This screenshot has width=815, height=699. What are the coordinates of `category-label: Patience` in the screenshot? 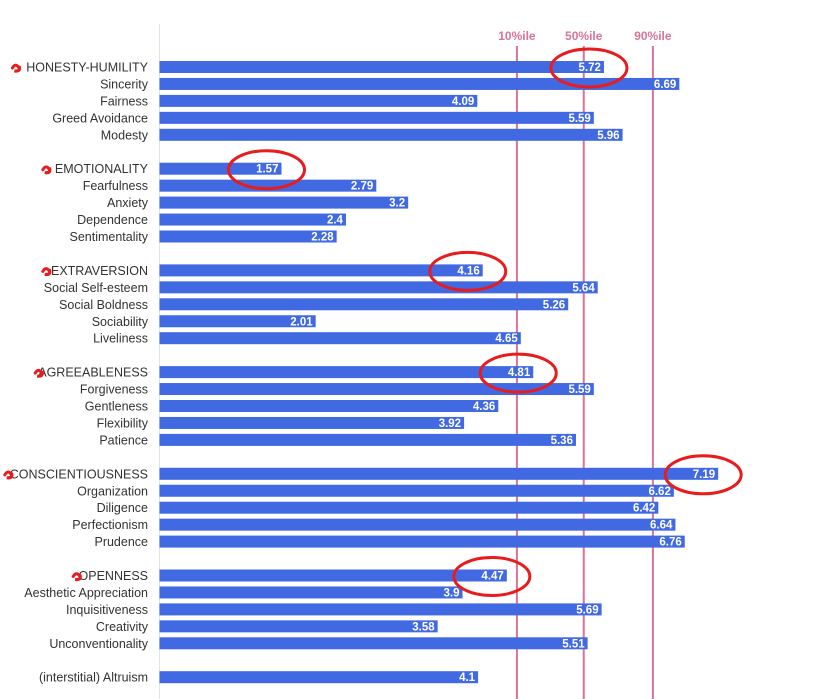 It's located at (123, 440).